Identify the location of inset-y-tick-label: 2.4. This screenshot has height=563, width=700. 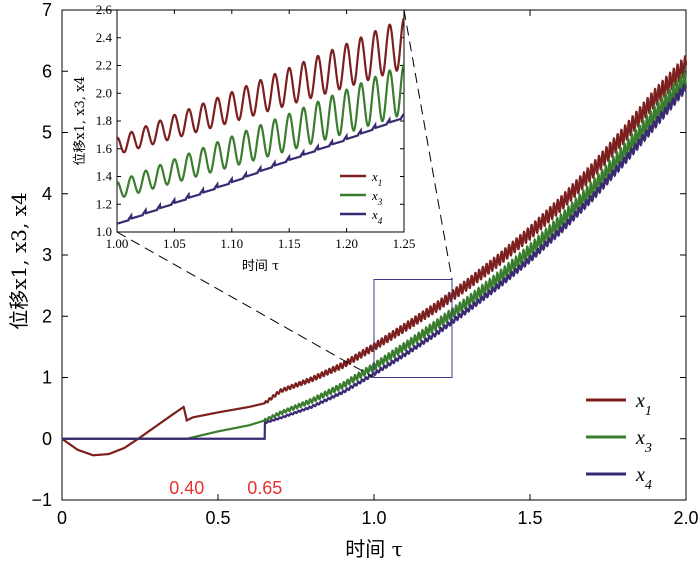
(104, 37).